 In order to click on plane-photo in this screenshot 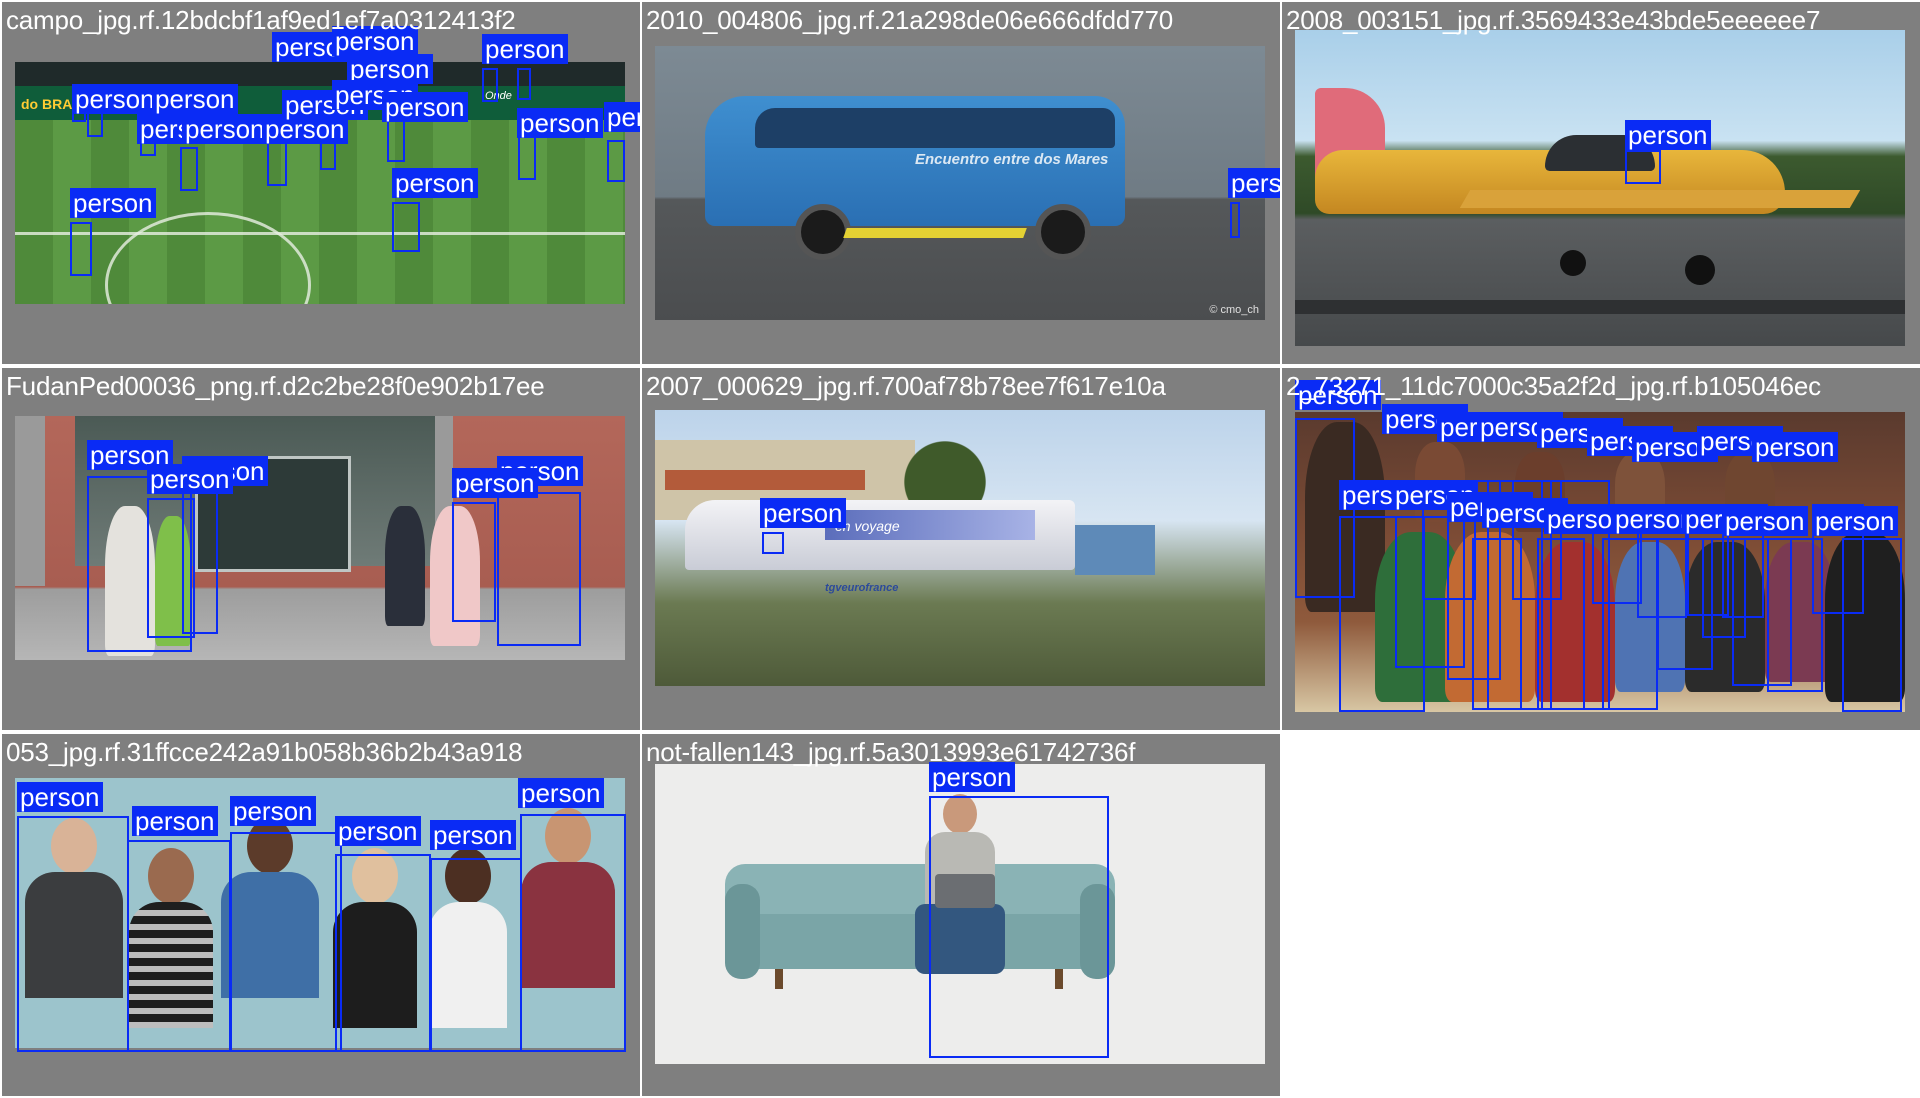, I will do `click(1600, 188)`.